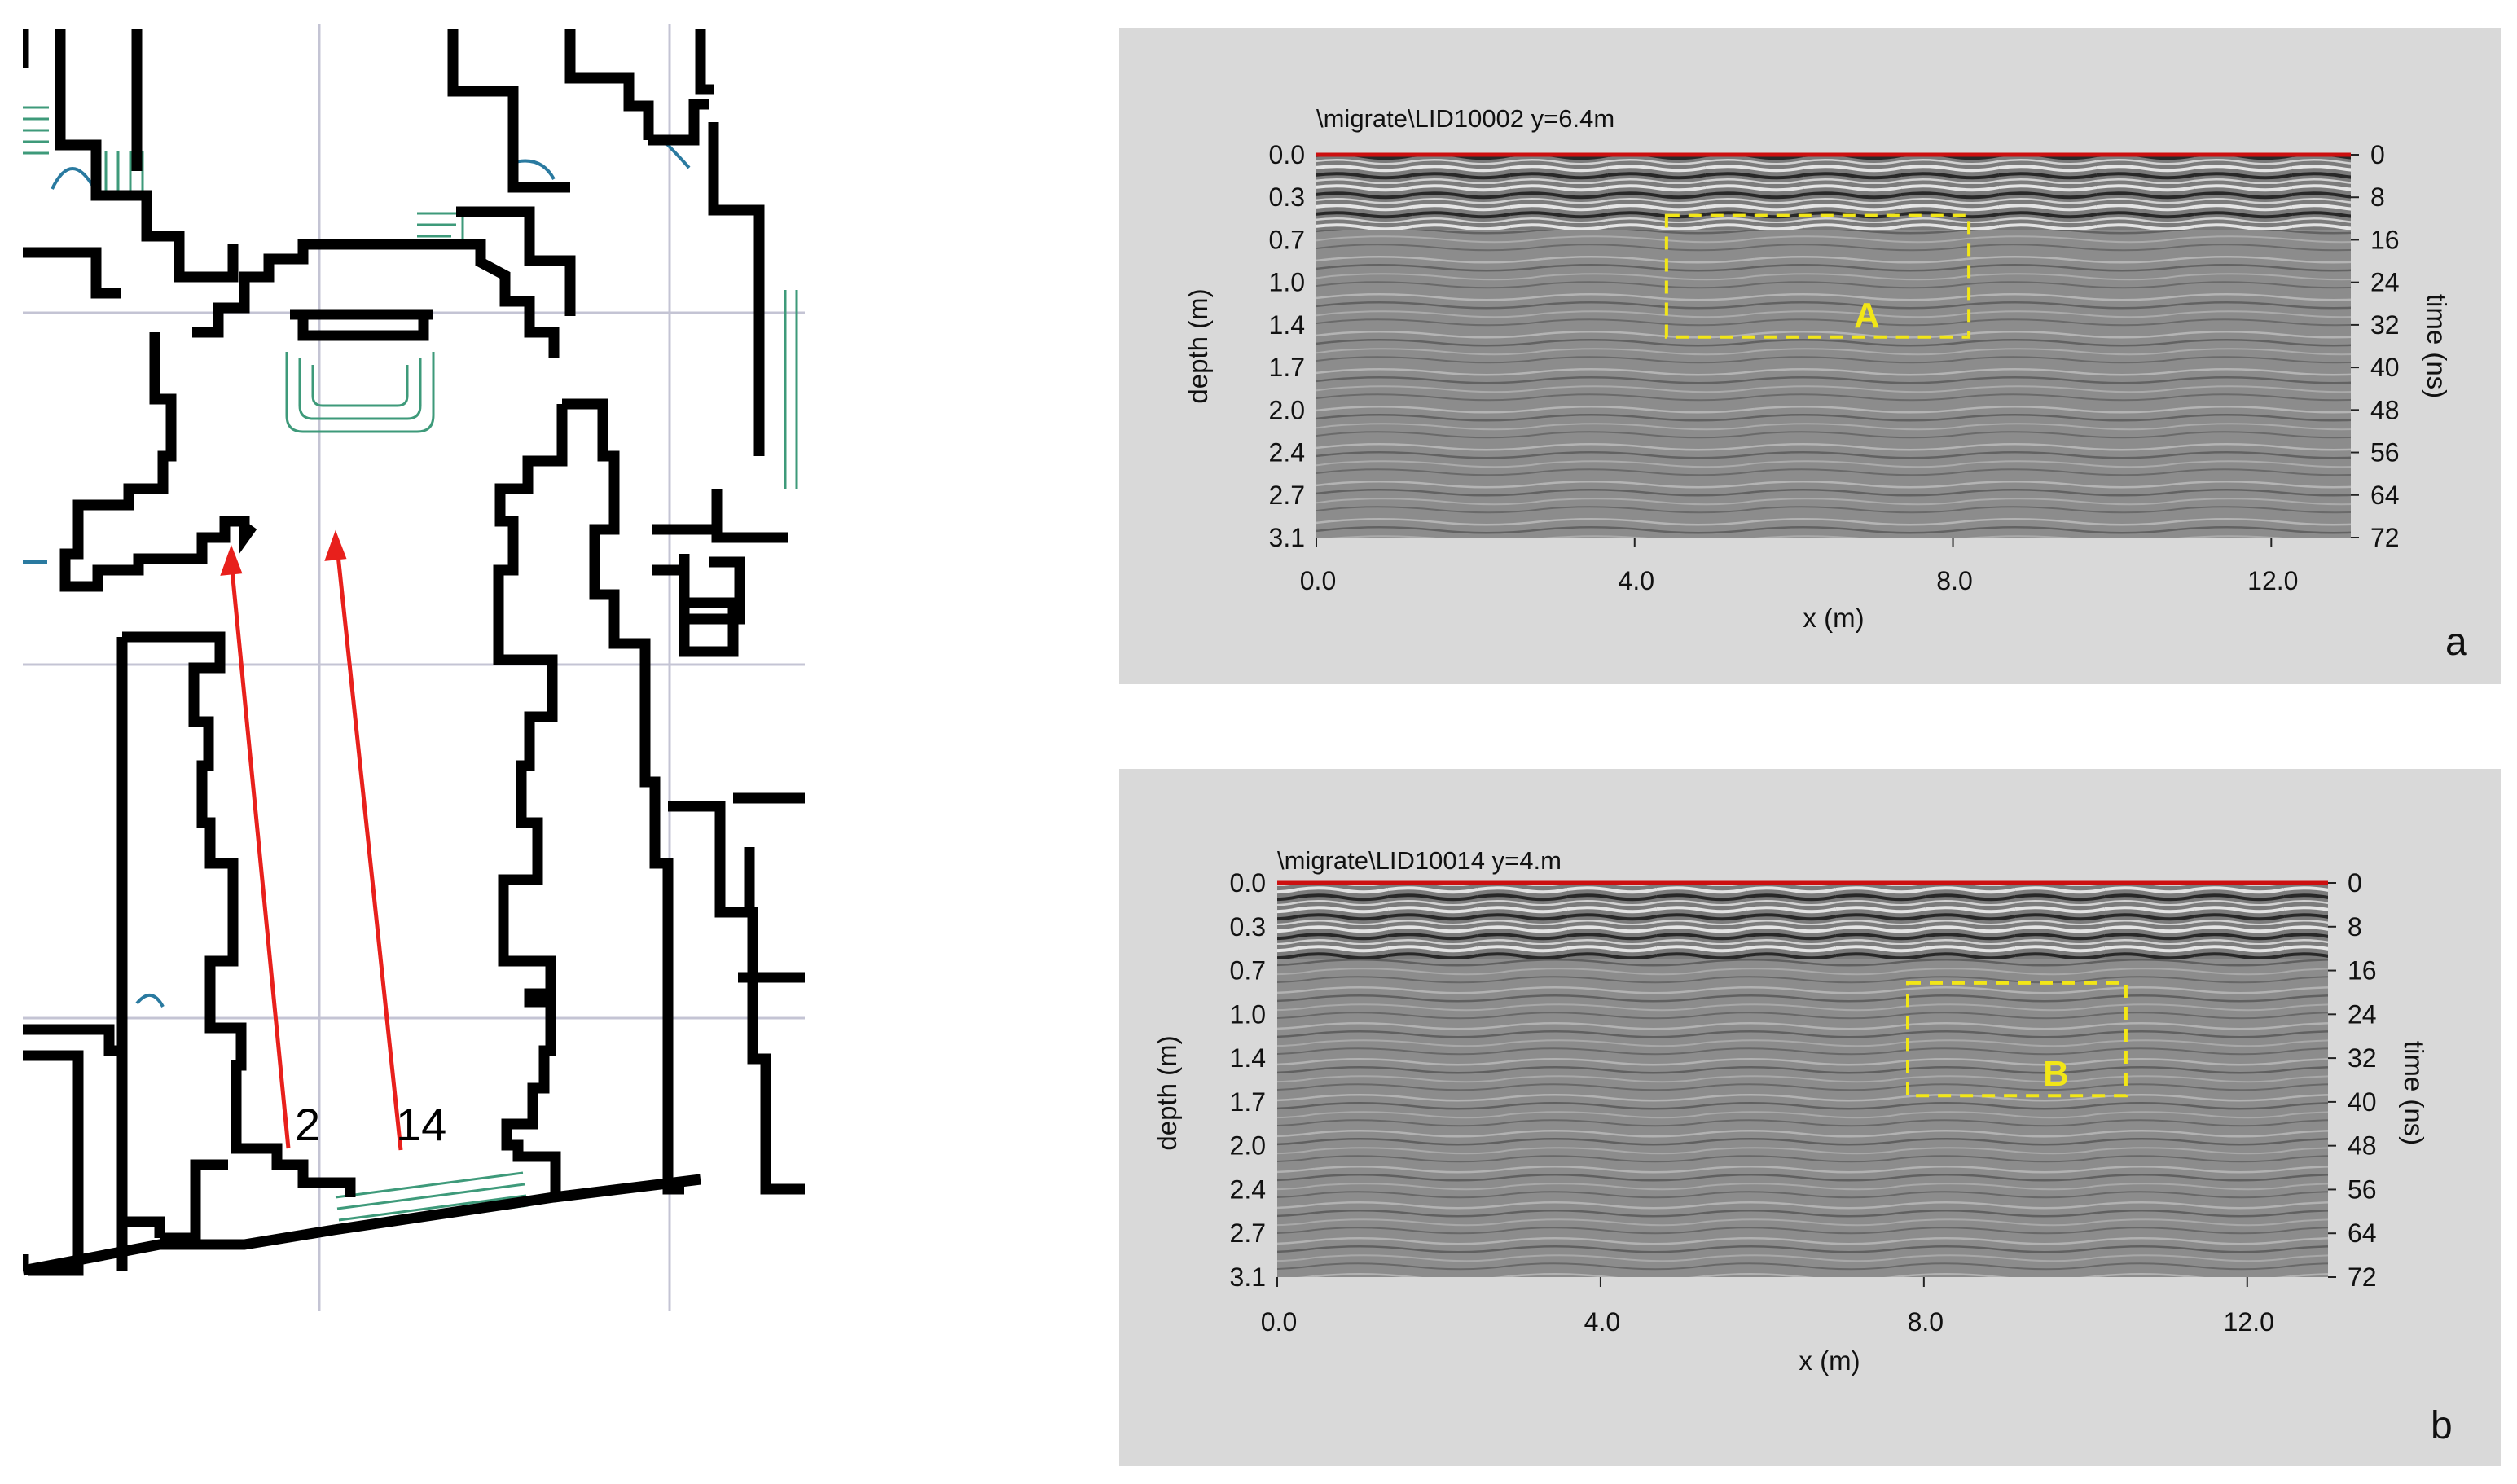 The width and height of the screenshot is (2517, 1484). I want to click on profile-label-14: 14, so click(421, 1124).